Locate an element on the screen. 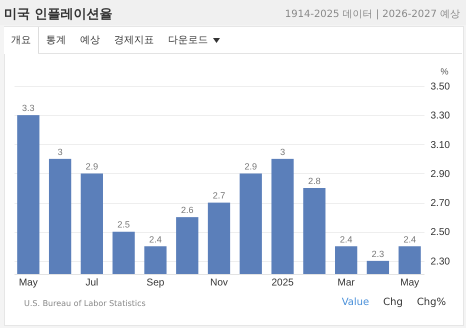 This screenshot has width=466, height=328. text: U.S. Bureau of Labor Statistics is located at coordinates (85, 303).